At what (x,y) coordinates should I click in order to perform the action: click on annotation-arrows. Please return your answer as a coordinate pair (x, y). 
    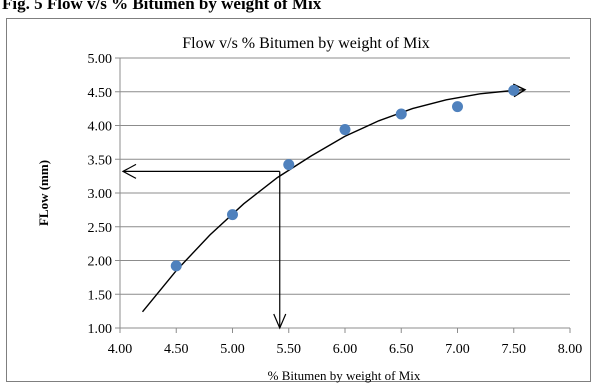
    Looking at the image, I should click on (204, 246).